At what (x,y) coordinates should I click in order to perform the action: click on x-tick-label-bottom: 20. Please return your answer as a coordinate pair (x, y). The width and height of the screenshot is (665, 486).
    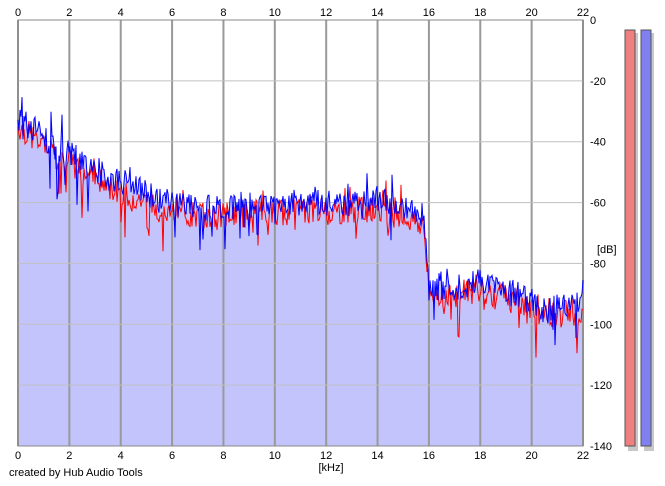
    Looking at the image, I should click on (532, 456).